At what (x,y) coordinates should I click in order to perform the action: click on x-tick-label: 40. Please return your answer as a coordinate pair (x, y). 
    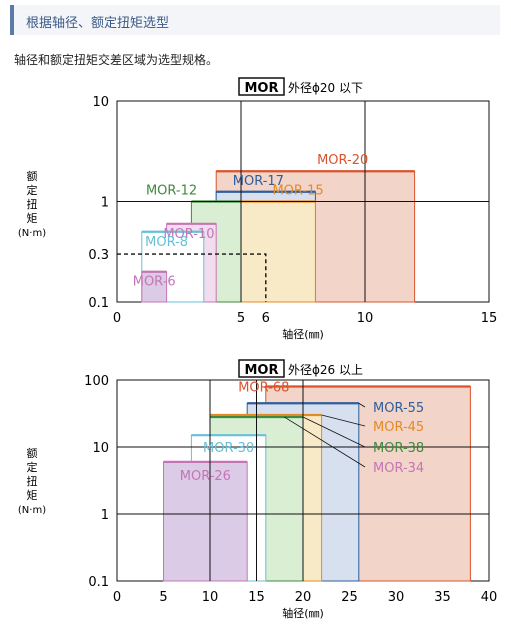
    Looking at the image, I should click on (489, 597).